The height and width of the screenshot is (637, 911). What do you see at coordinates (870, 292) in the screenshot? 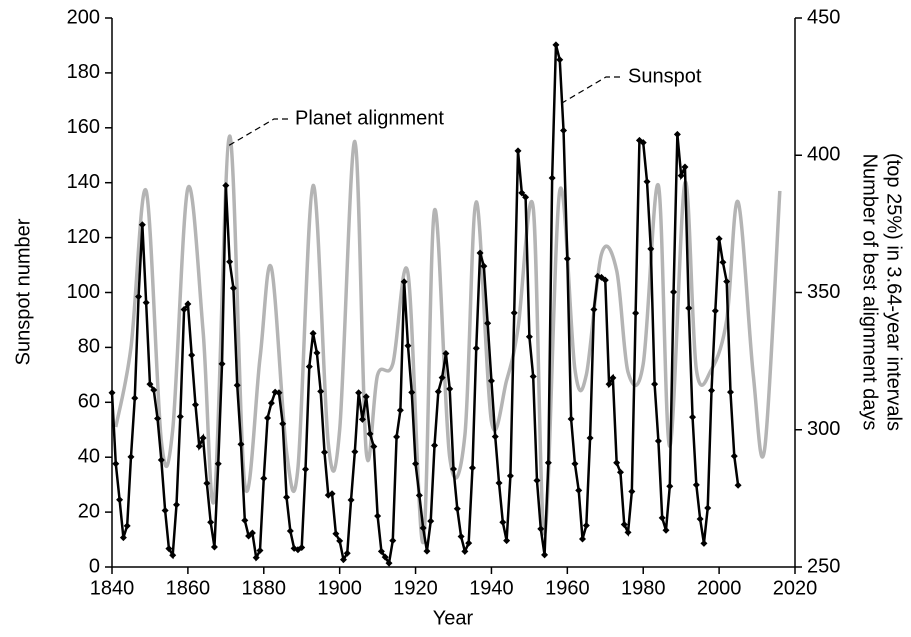
I see `y2-axis-label: Number of best alignment days` at bounding box center [870, 292].